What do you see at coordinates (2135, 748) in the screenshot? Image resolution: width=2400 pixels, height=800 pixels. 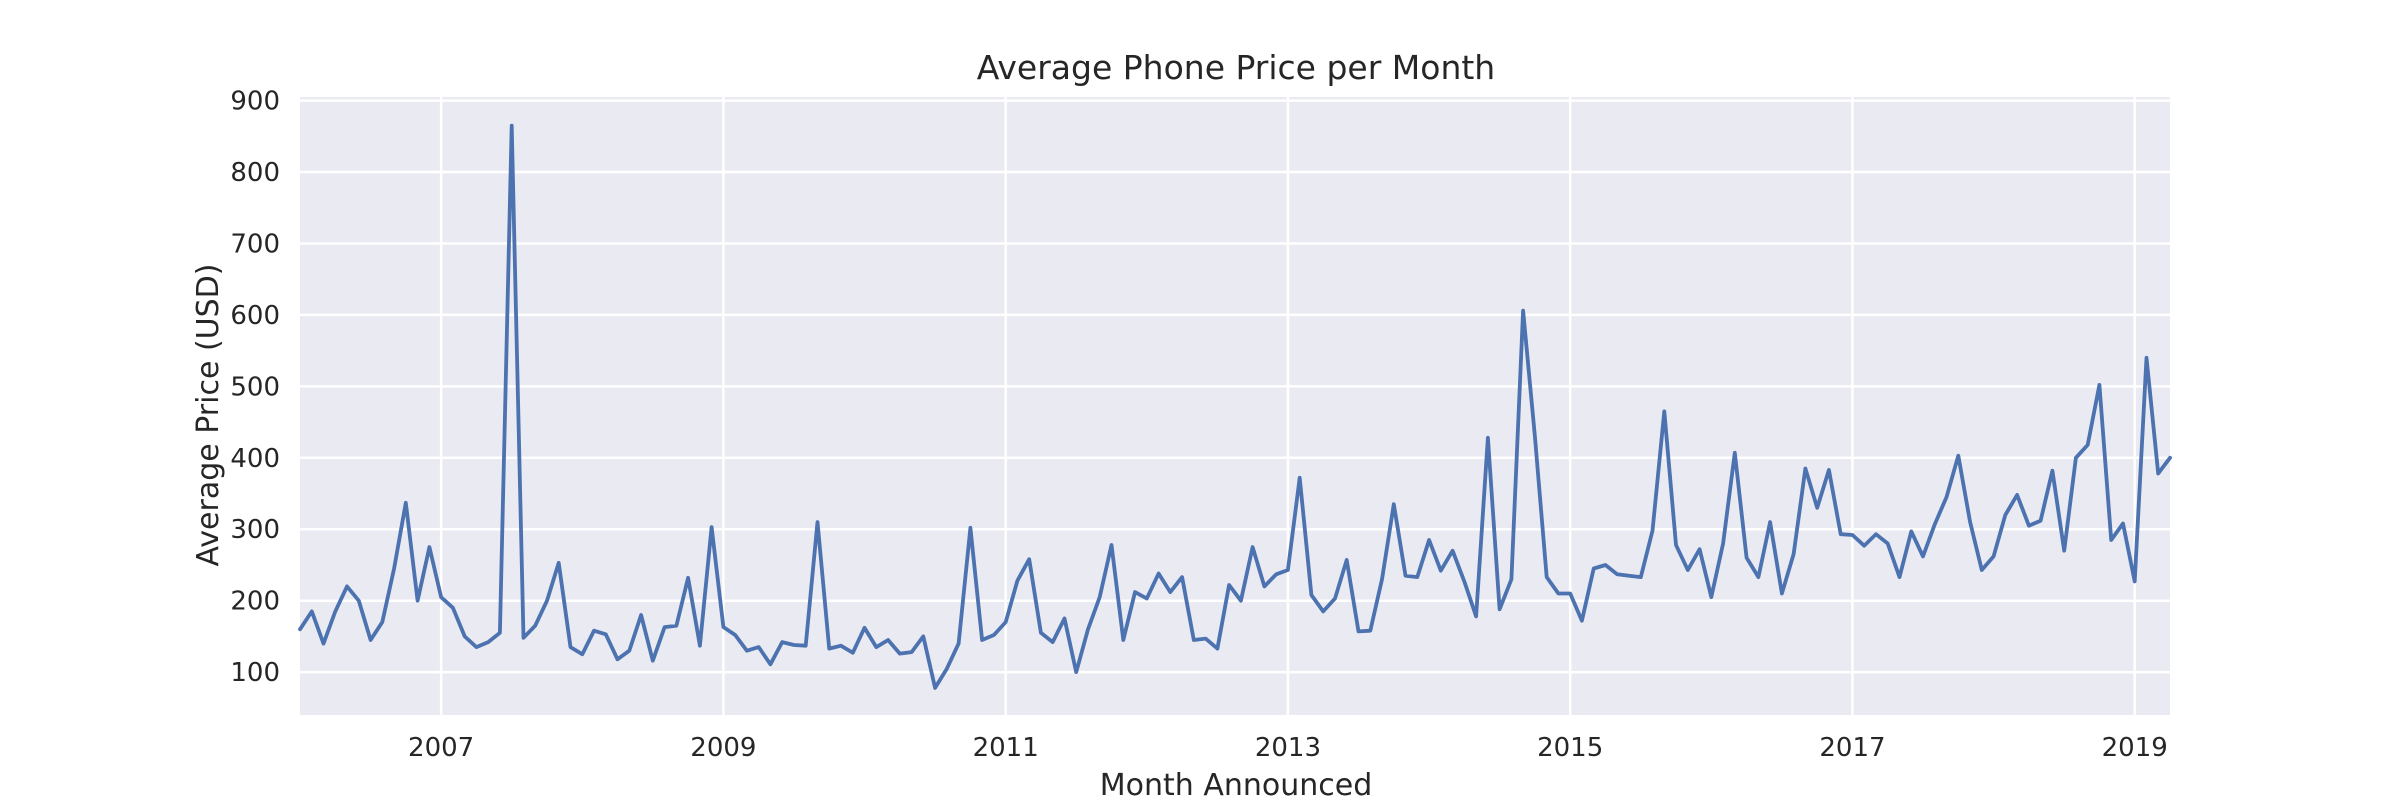 I see `x-tick-label: 2019` at bounding box center [2135, 748].